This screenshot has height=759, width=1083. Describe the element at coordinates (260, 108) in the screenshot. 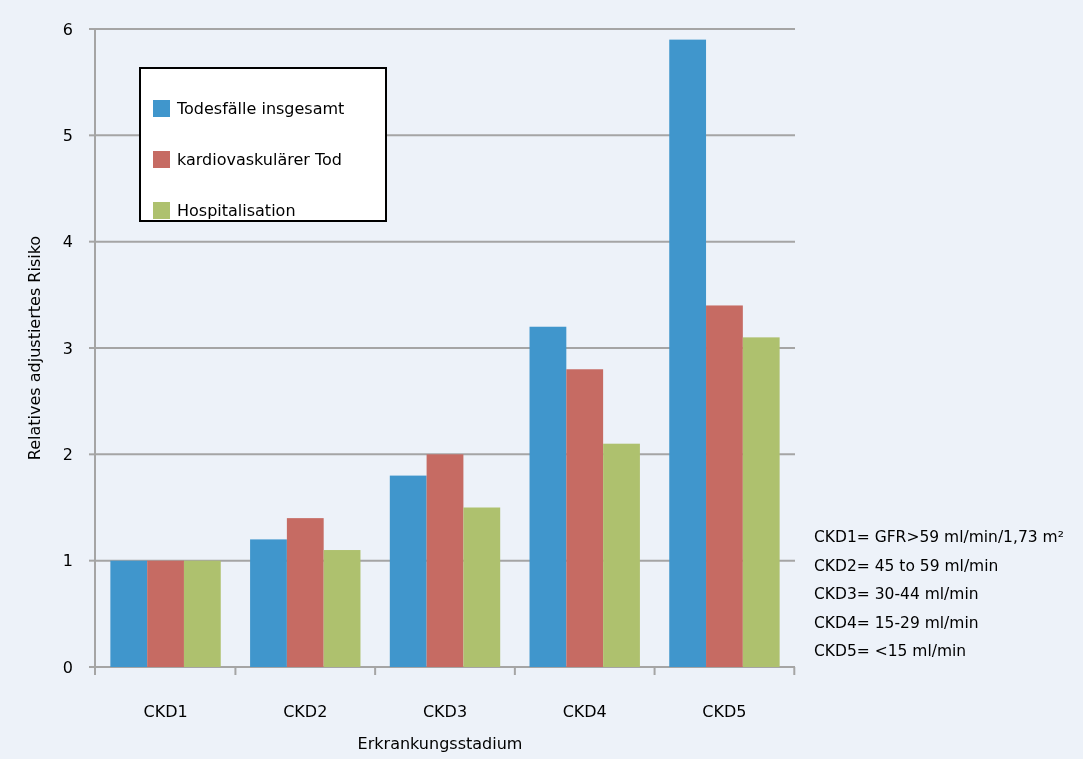

I see `legend-label: Todesfälle insgesamt` at that location.